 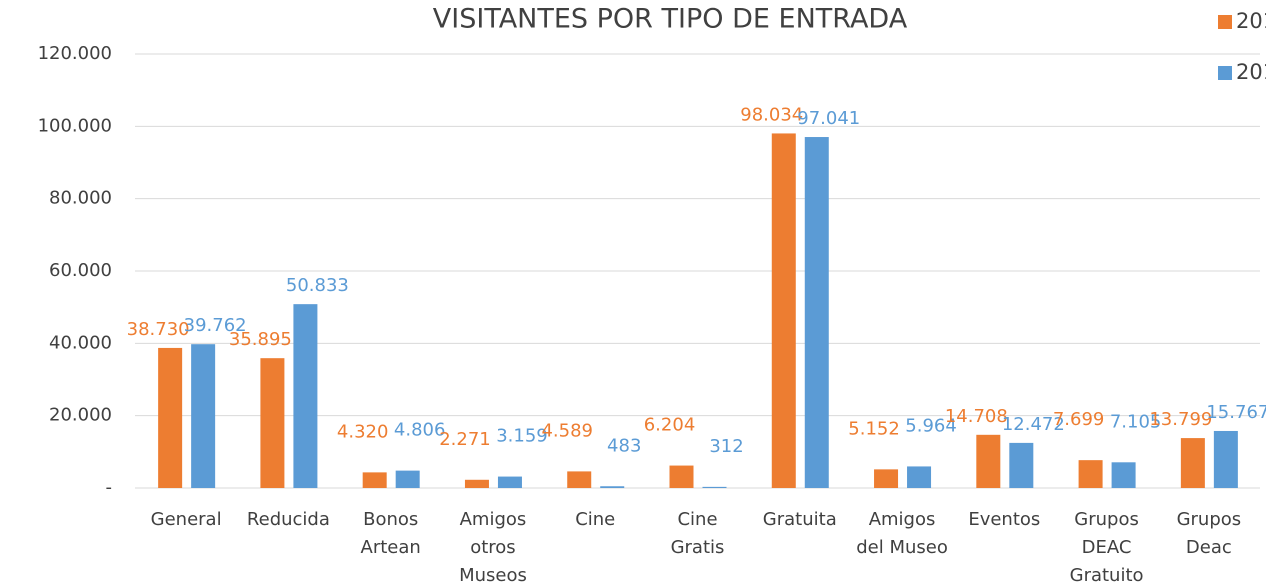 What do you see at coordinates (1033, 424) in the screenshot?
I see `data-label: 12.472` at bounding box center [1033, 424].